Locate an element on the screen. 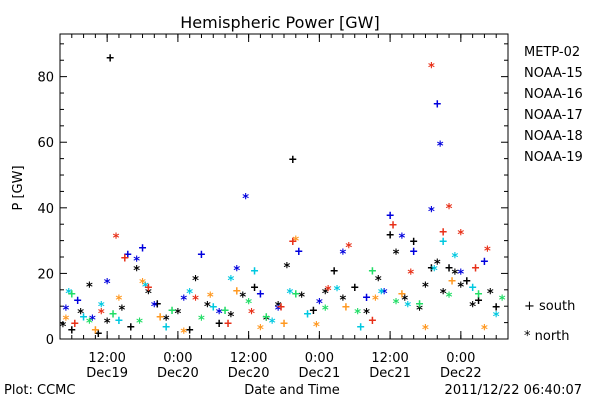 The image size is (600, 400). series-noaa-17: +*+*+*+ *++* *+* + * + * is located at coordinates (287, 297).